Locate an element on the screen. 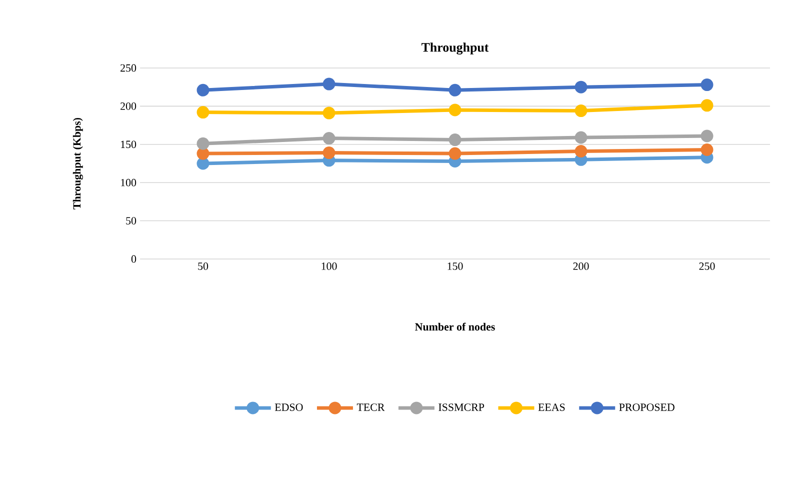 This screenshot has width=794, height=477. legend-label: EDSO is located at coordinates (288, 407).